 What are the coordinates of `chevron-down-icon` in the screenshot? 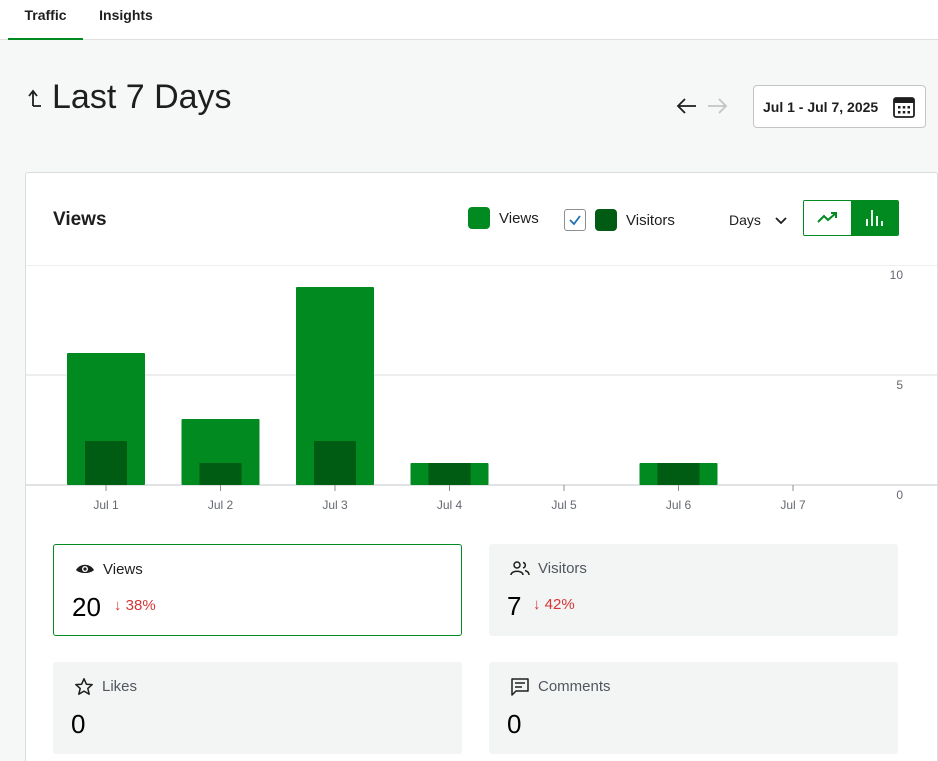 It's located at (781, 221).